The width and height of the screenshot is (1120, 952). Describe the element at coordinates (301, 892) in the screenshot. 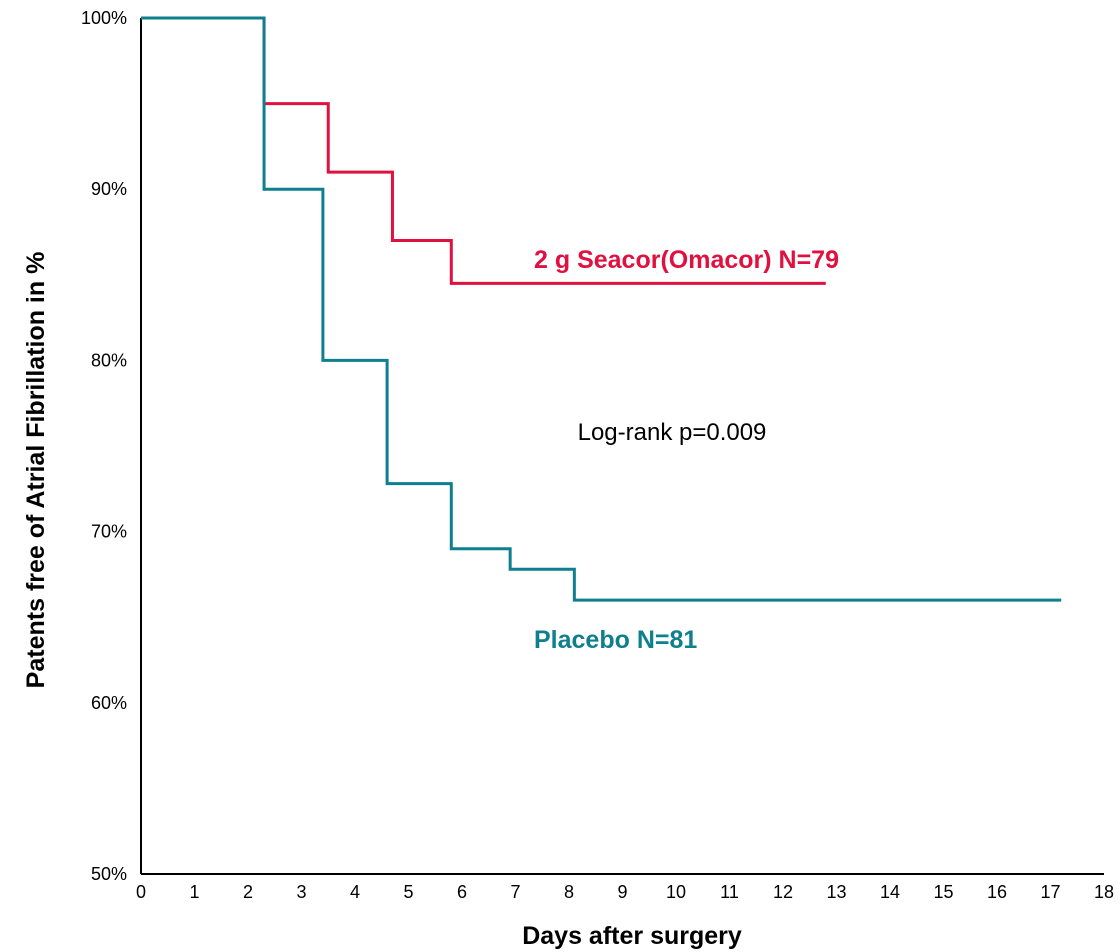

I see `x-tick-label: 3` at that location.